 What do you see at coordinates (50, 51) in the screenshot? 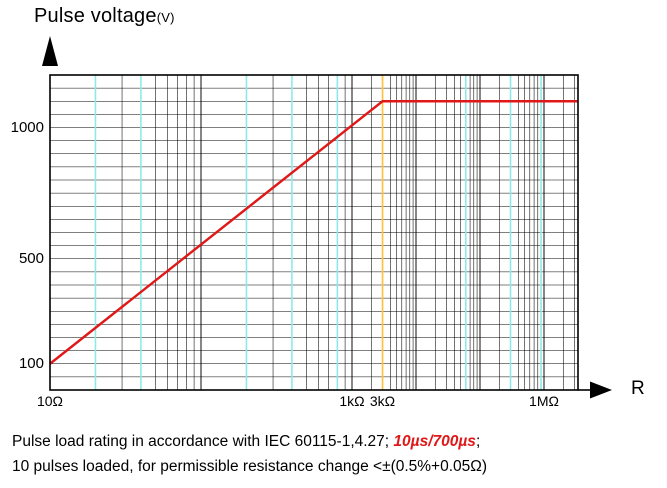
I see `y-axis-arrow-icon` at bounding box center [50, 51].